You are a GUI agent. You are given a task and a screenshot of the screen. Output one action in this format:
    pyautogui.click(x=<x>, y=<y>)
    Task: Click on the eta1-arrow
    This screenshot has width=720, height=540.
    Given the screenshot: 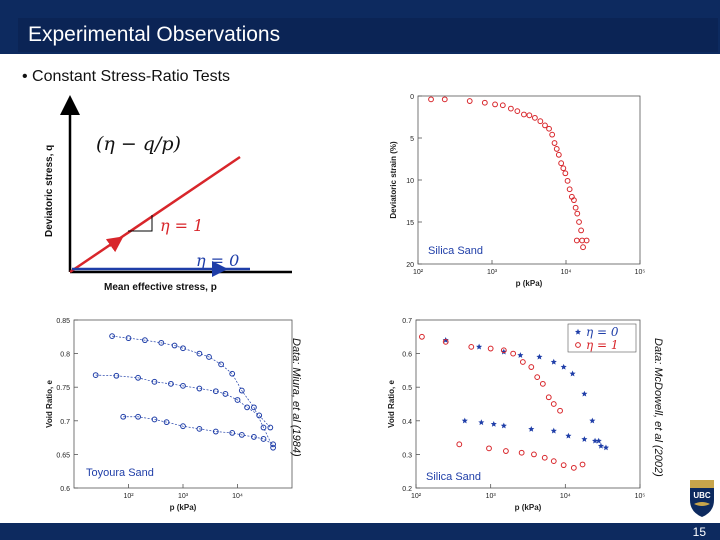 What is the action you would take?
    pyautogui.click(x=114, y=244)
    